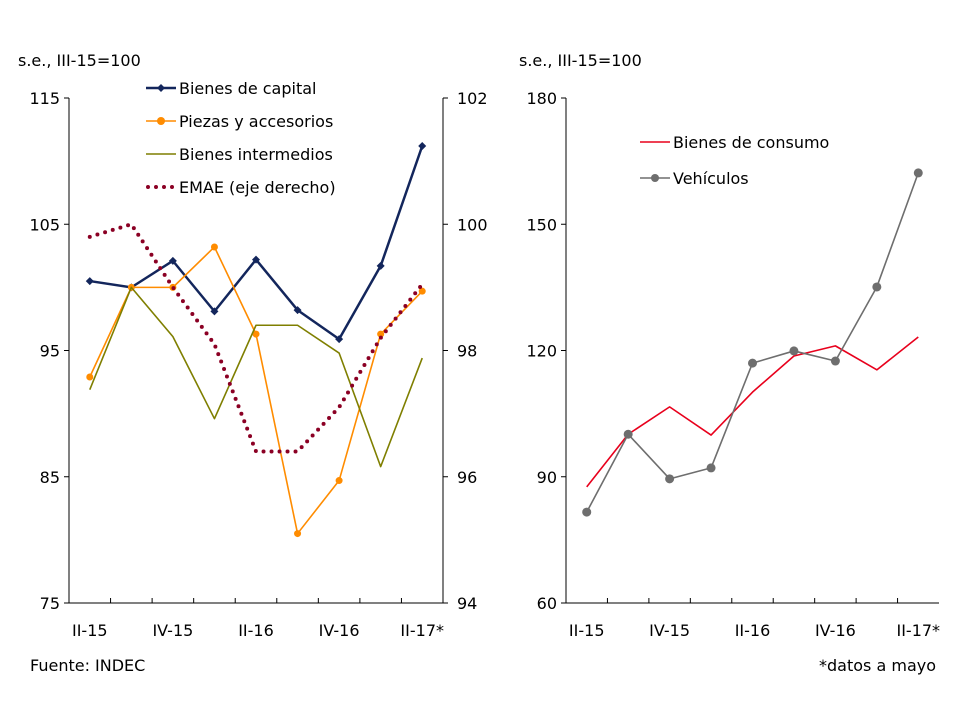 Image resolution: width=960 pixels, height=720 pixels. What do you see at coordinates (547, 477) in the screenshot?
I see `y-tick-label: 90` at bounding box center [547, 477].